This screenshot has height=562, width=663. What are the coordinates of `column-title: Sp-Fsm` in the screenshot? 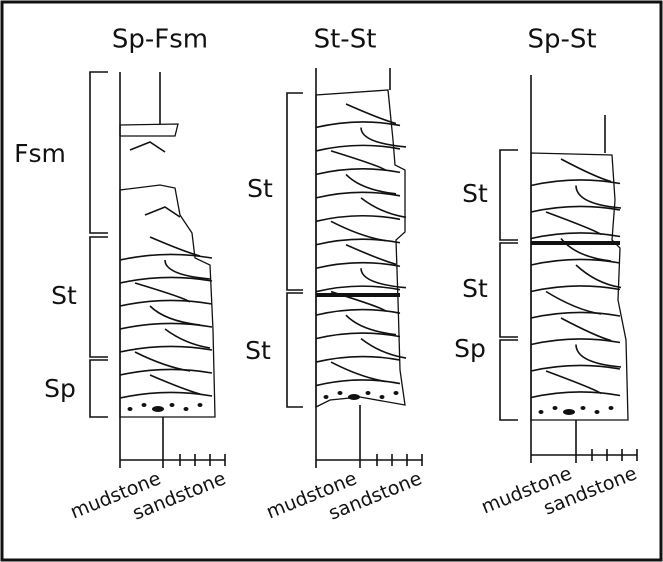 It's located at (160, 40).